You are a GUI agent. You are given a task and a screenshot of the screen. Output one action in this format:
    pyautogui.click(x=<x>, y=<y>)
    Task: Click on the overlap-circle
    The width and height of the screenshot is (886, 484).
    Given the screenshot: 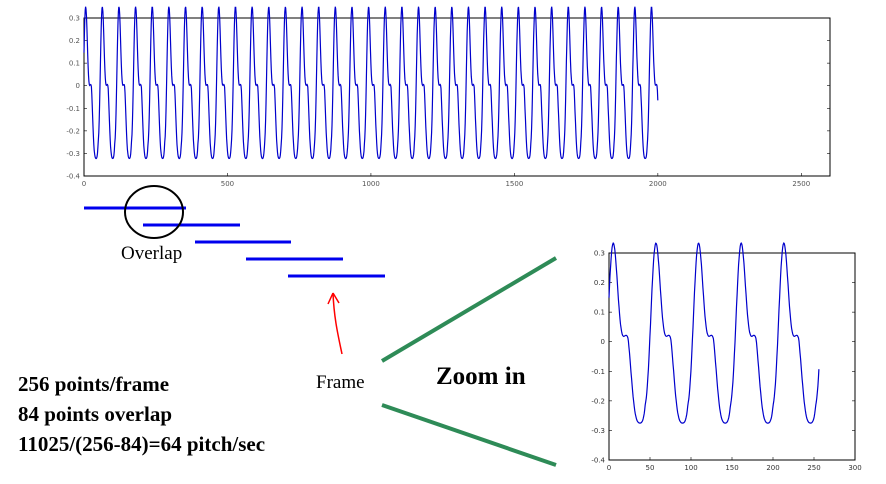 What is the action you would take?
    pyautogui.click(x=154, y=212)
    